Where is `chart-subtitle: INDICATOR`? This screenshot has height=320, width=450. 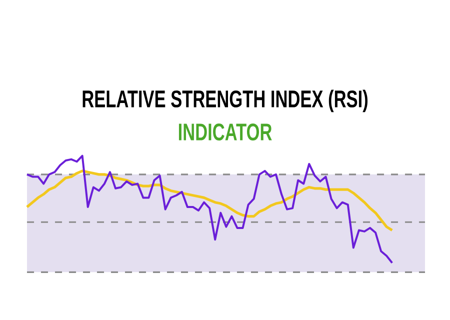
chart-subtitle: INDICATOR is located at coordinates (225, 132).